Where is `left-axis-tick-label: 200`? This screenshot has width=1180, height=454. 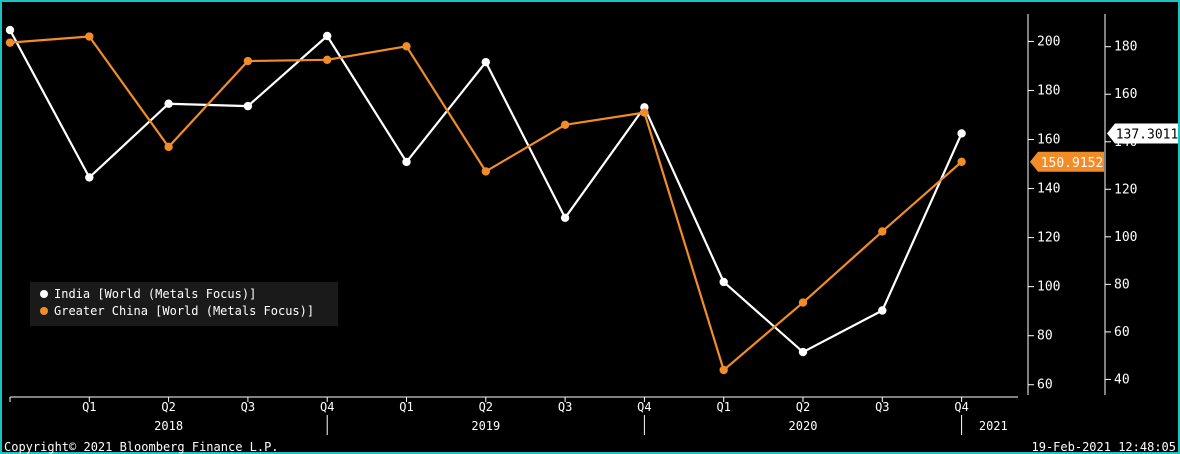
left-axis-tick-label: 200 is located at coordinates (1048, 41).